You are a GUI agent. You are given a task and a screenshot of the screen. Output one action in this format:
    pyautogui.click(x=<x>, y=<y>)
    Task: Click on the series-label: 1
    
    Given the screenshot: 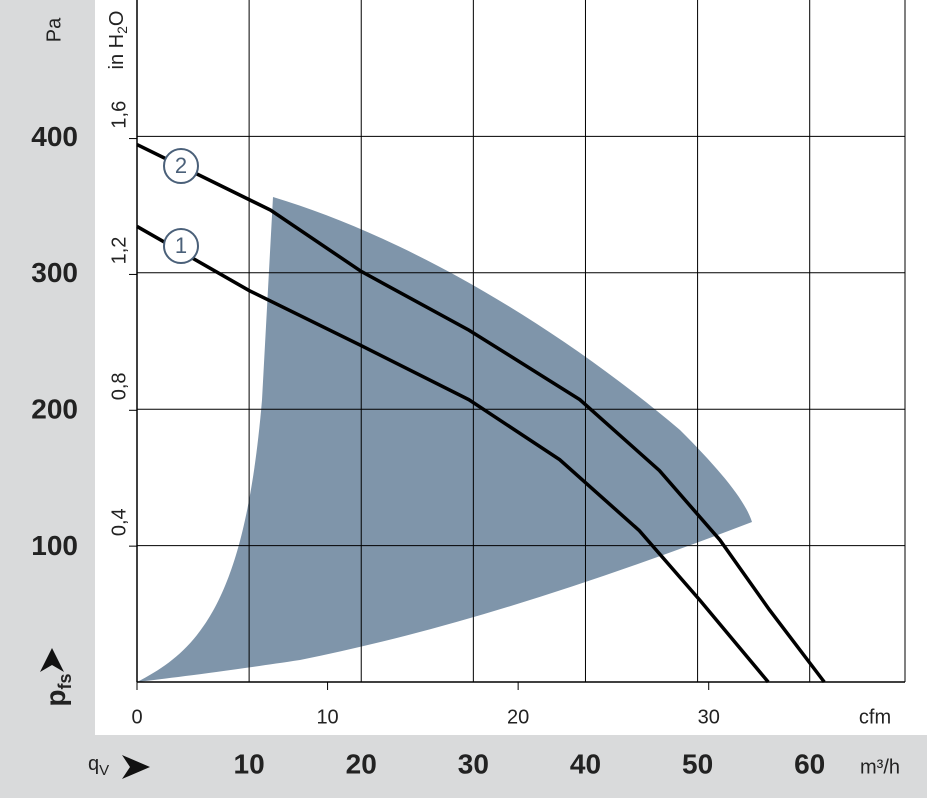 What is the action you would take?
    pyautogui.click(x=181, y=245)
    